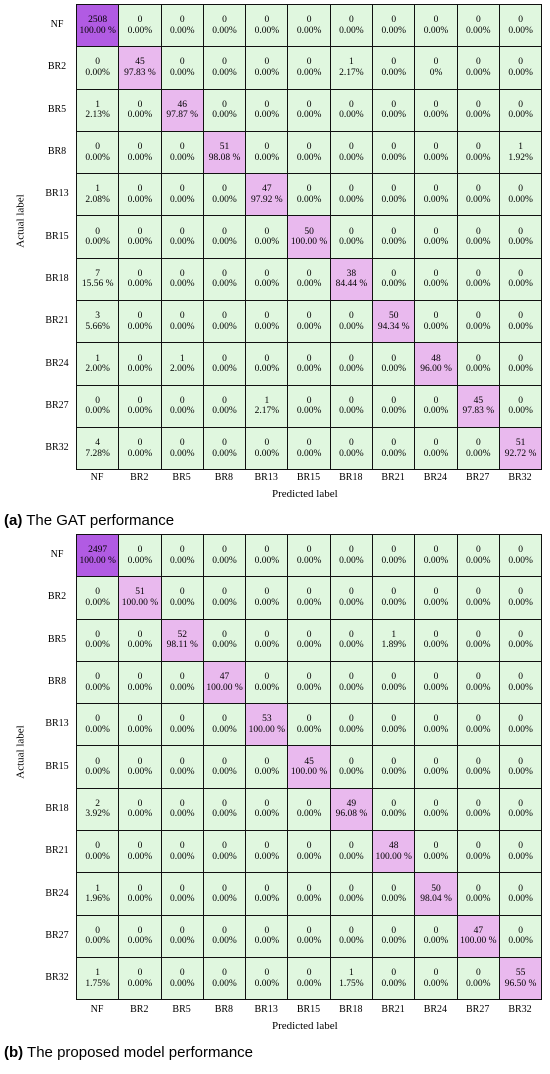 The image size is (550, 1074). Describe the element at coordinates (351, 62) in the screenshot. I see `cell-count: 1` at that location.